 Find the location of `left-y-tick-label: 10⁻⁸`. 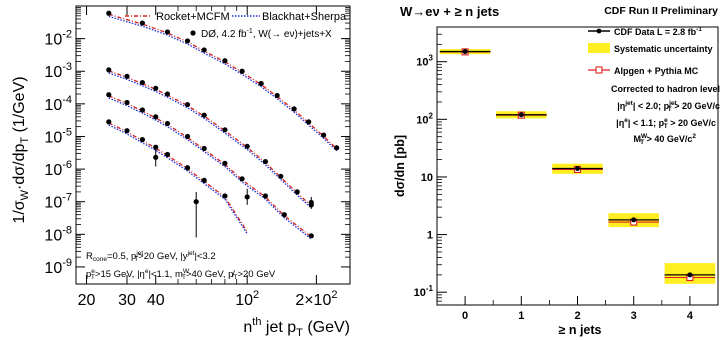

left-y-tick-label: 10⁻⁸ is located at coordinates (58, 234).